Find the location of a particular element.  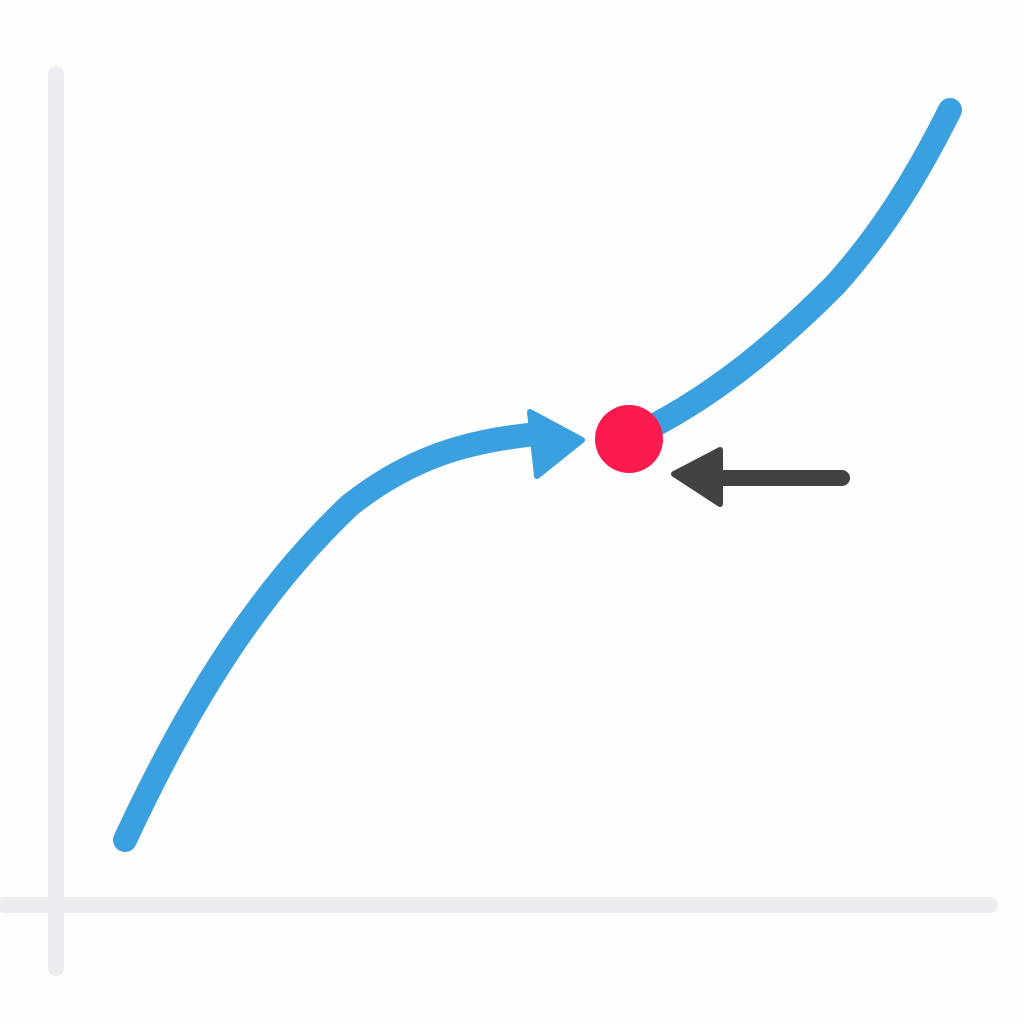

curve-segment-outgoing is located at coordinates (802, 267).